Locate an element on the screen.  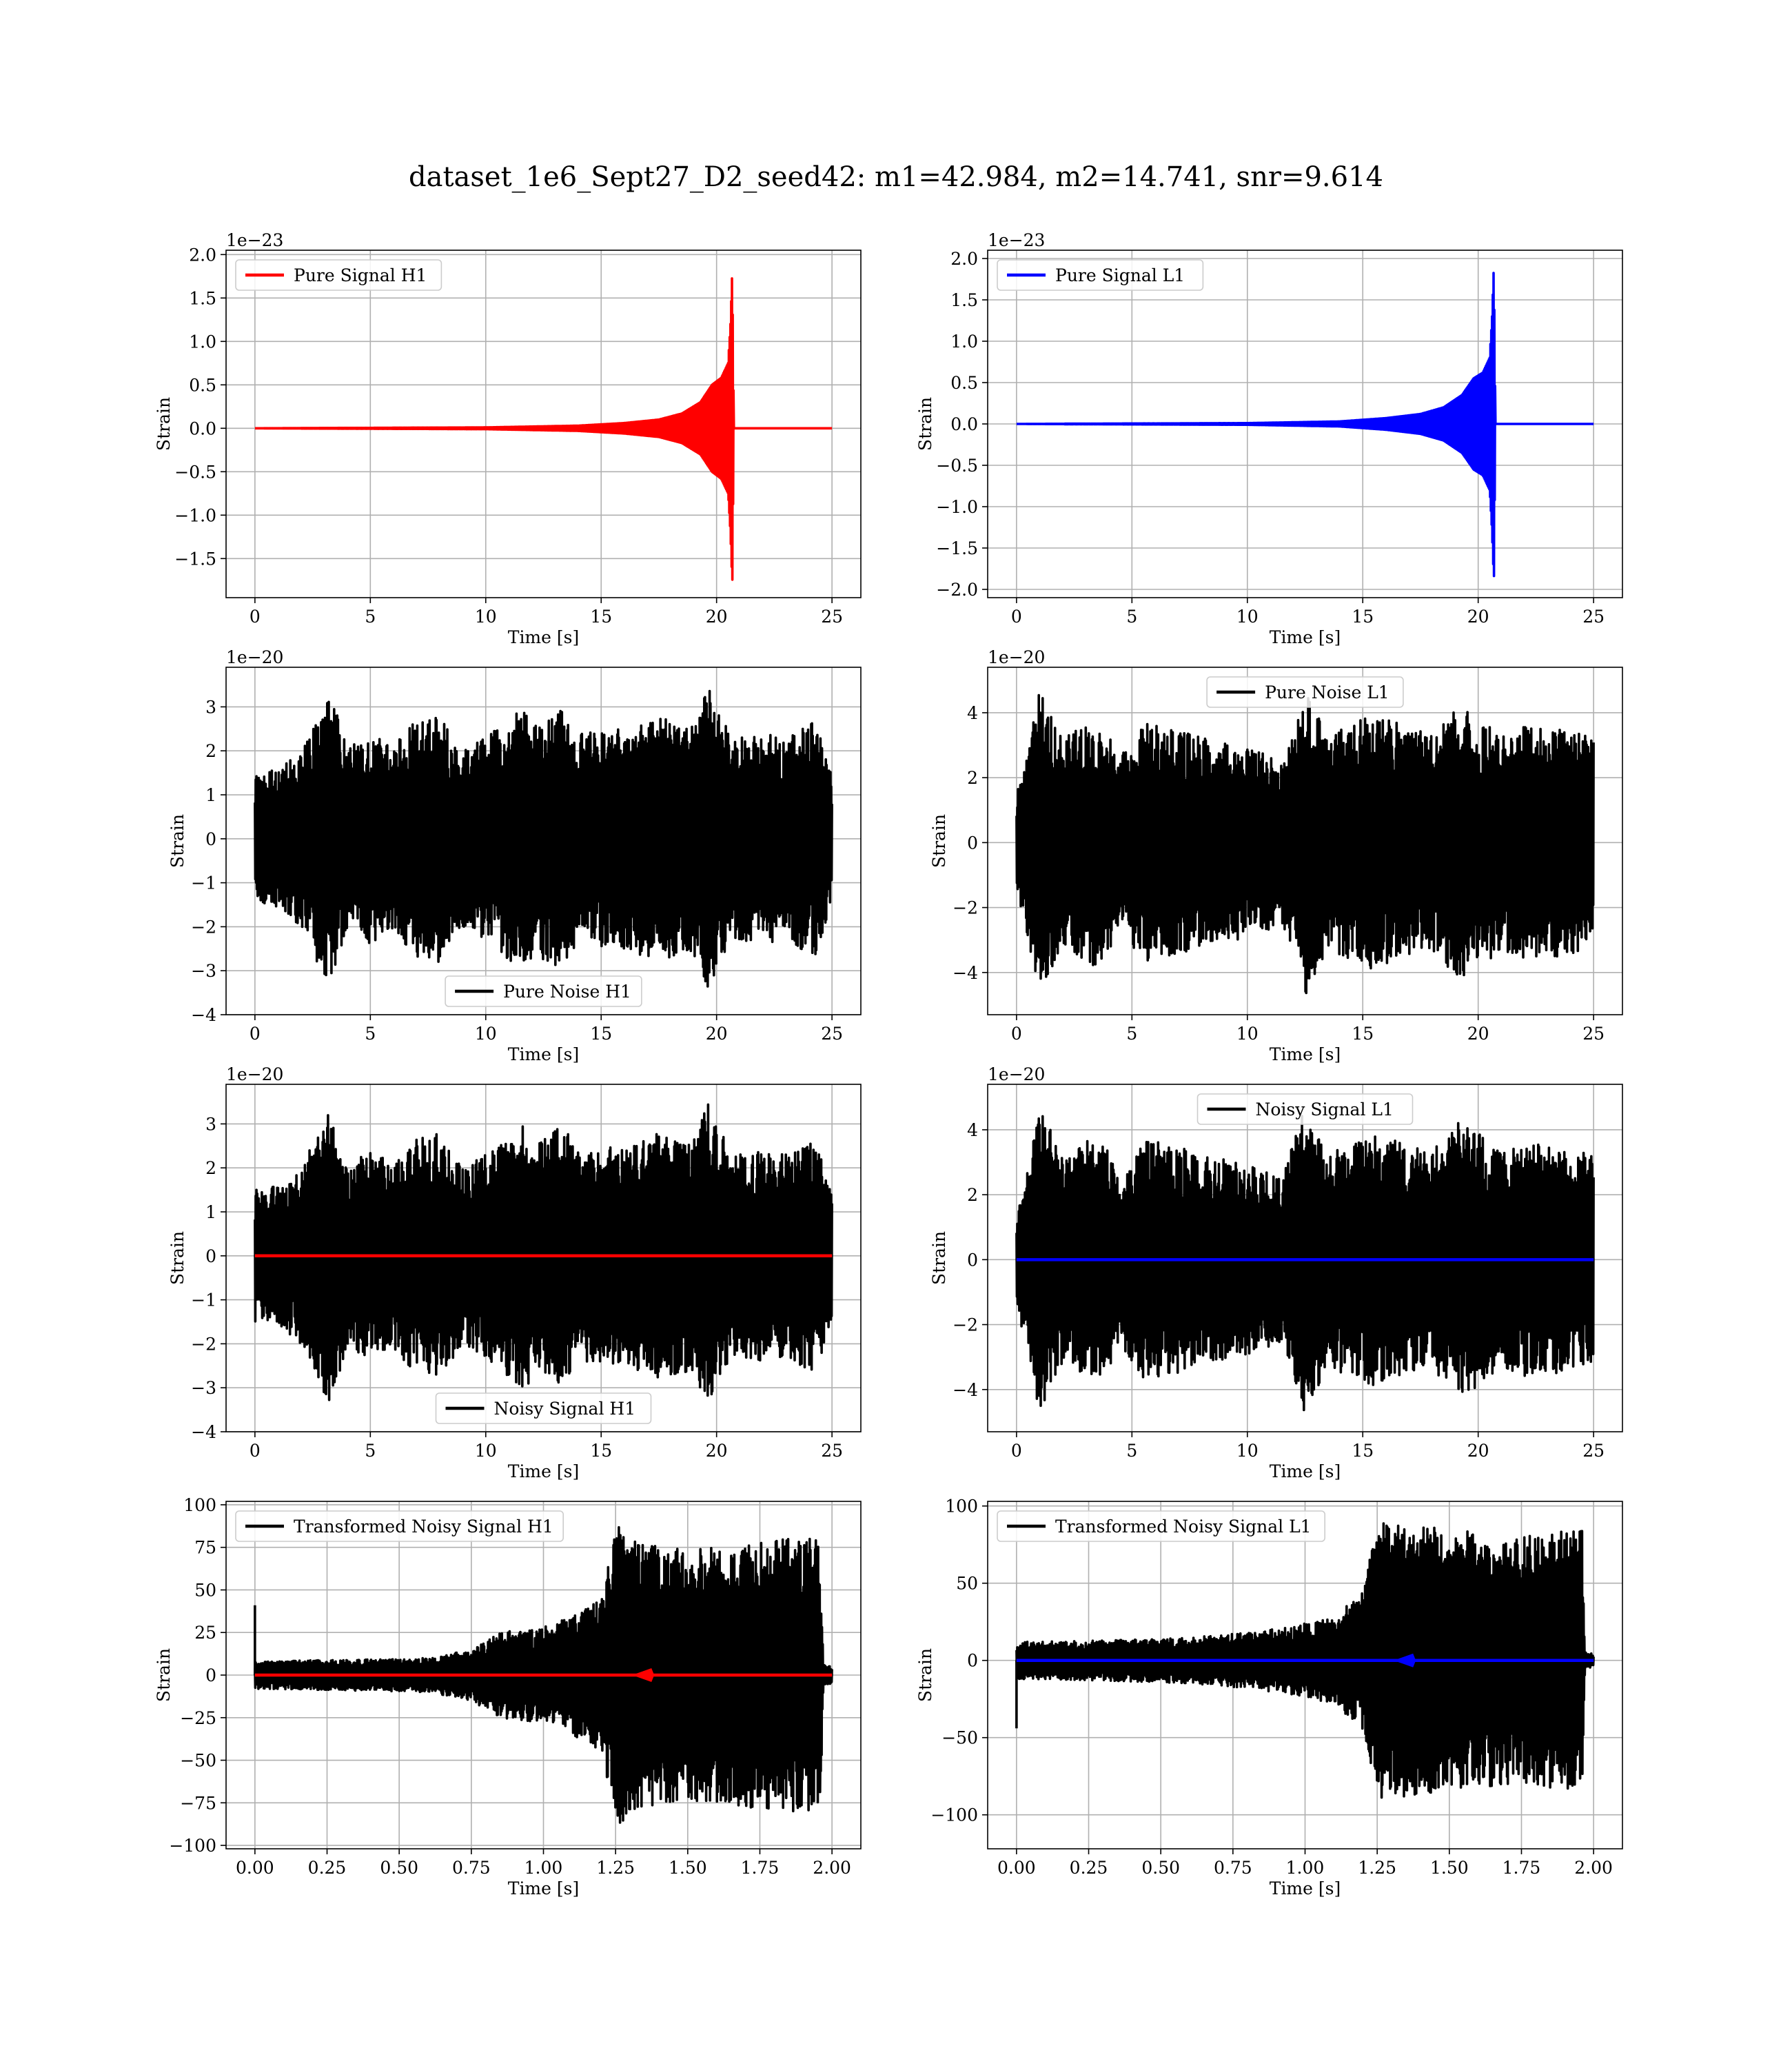
axis-offset-text: 1e−20 is located at coordinates (254, 1074).